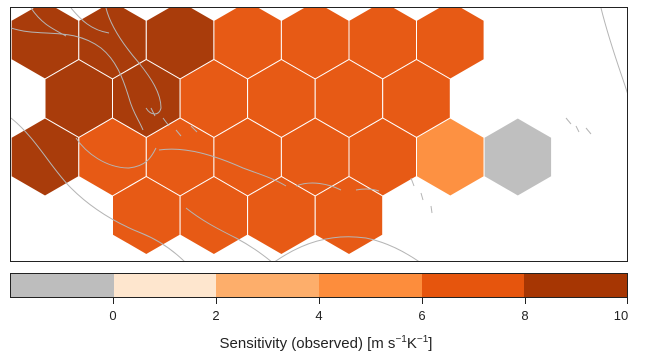  I want to click on colorbar-bin-nodata, so click(62, 285).